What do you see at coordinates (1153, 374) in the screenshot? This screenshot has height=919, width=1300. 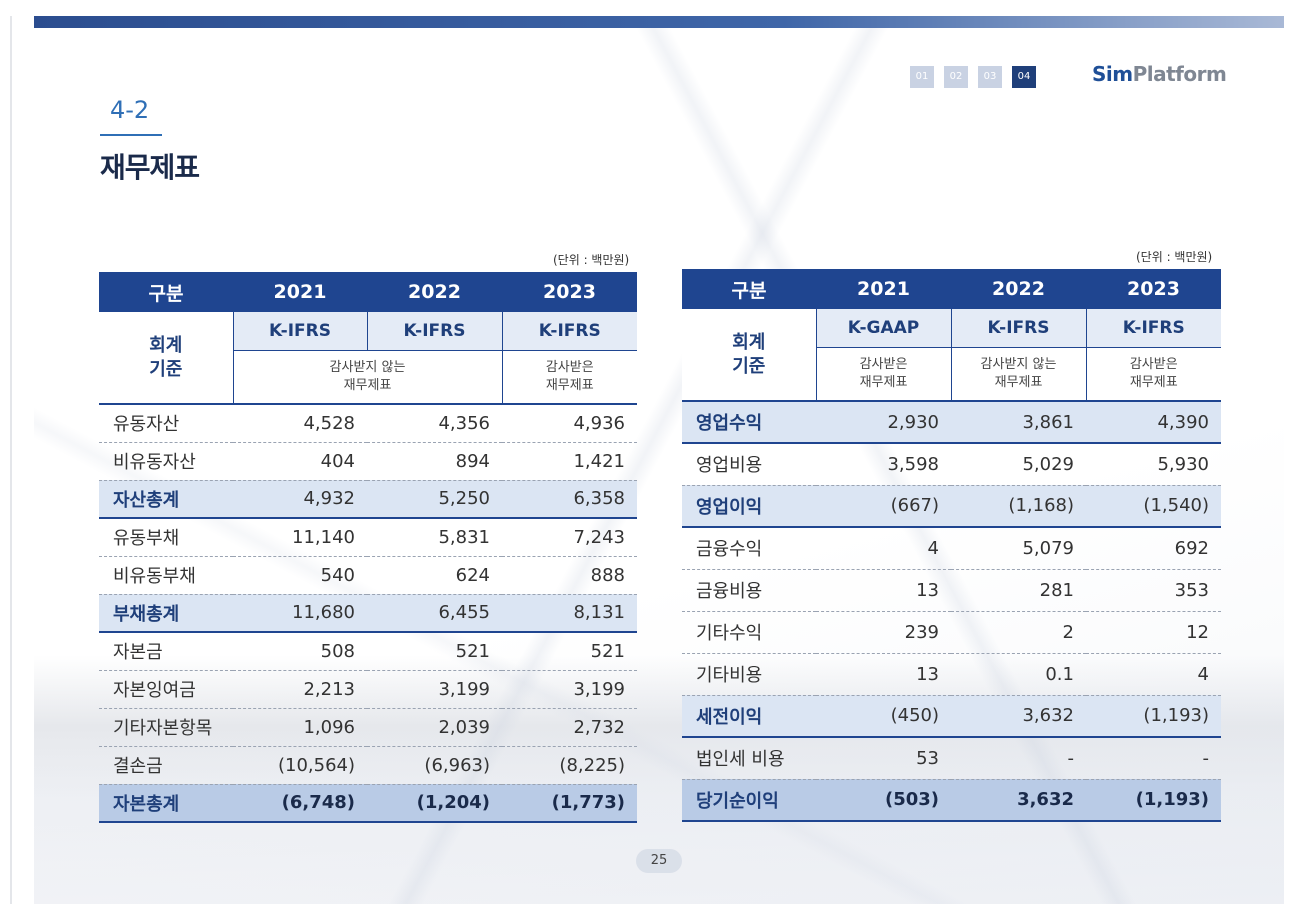 I see `audit-status-2023: 감사받은 재무제표` at bounding box center [1153, 374].